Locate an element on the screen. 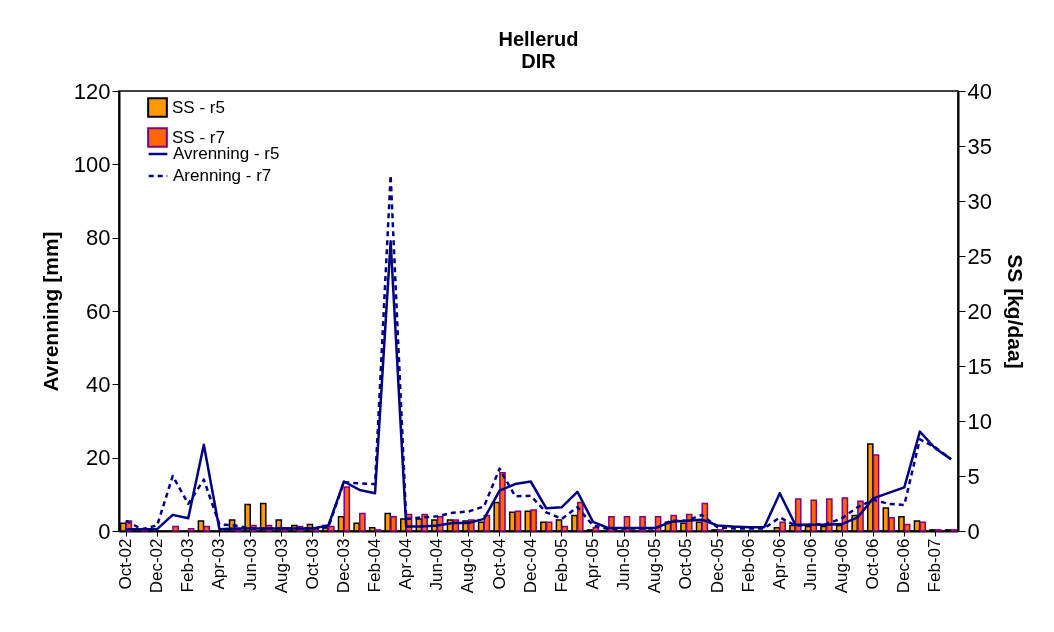 The width and height of the screenshot is (1054, 632). y-tick-label: 80 is located at coordinates (98, 238).